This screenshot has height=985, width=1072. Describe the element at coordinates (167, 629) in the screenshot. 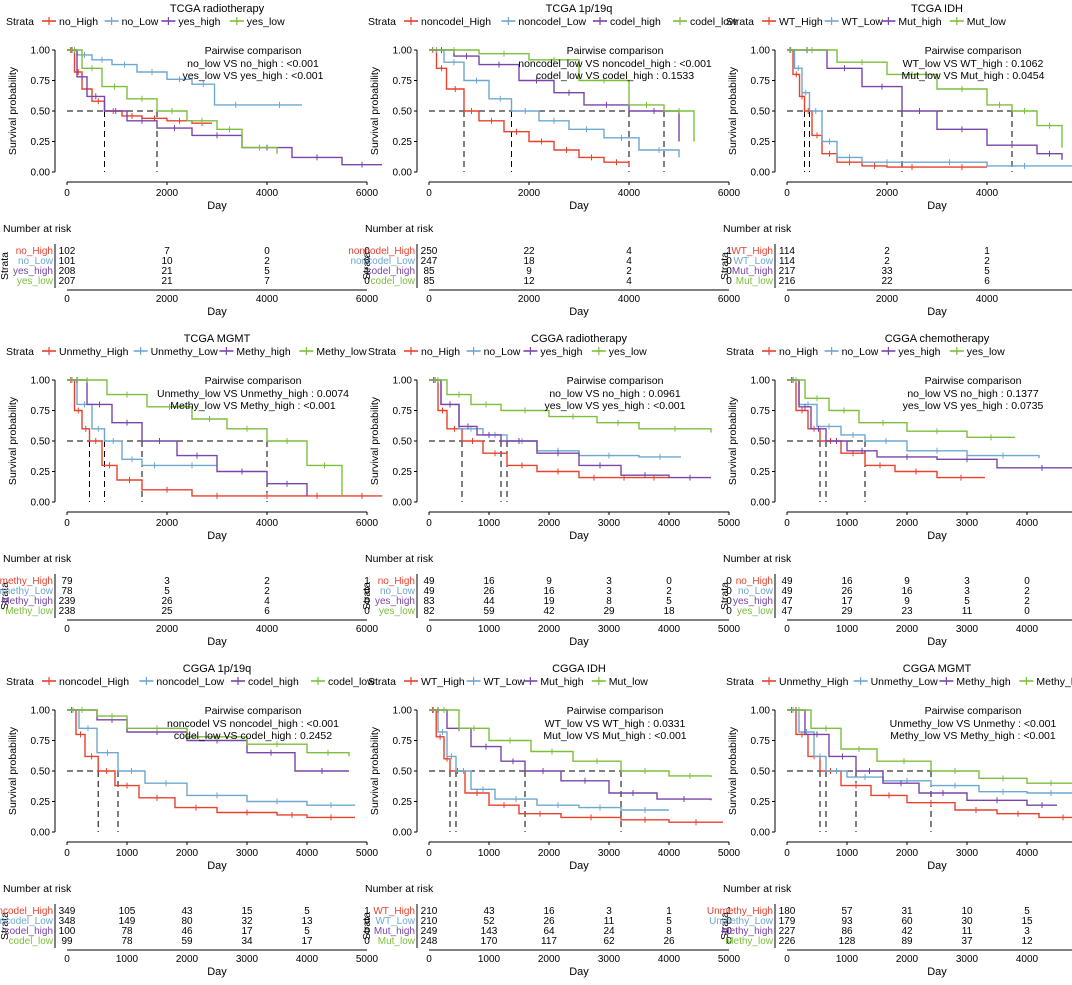

I see `risk-x-tick-label: 2000` at that location.